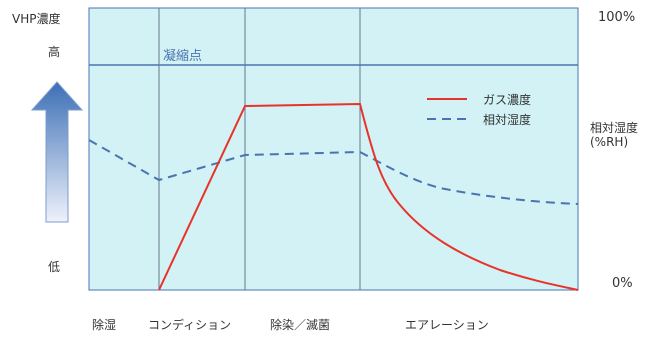  I want to click on left-axis-low-label: 低, so click(54, 267).